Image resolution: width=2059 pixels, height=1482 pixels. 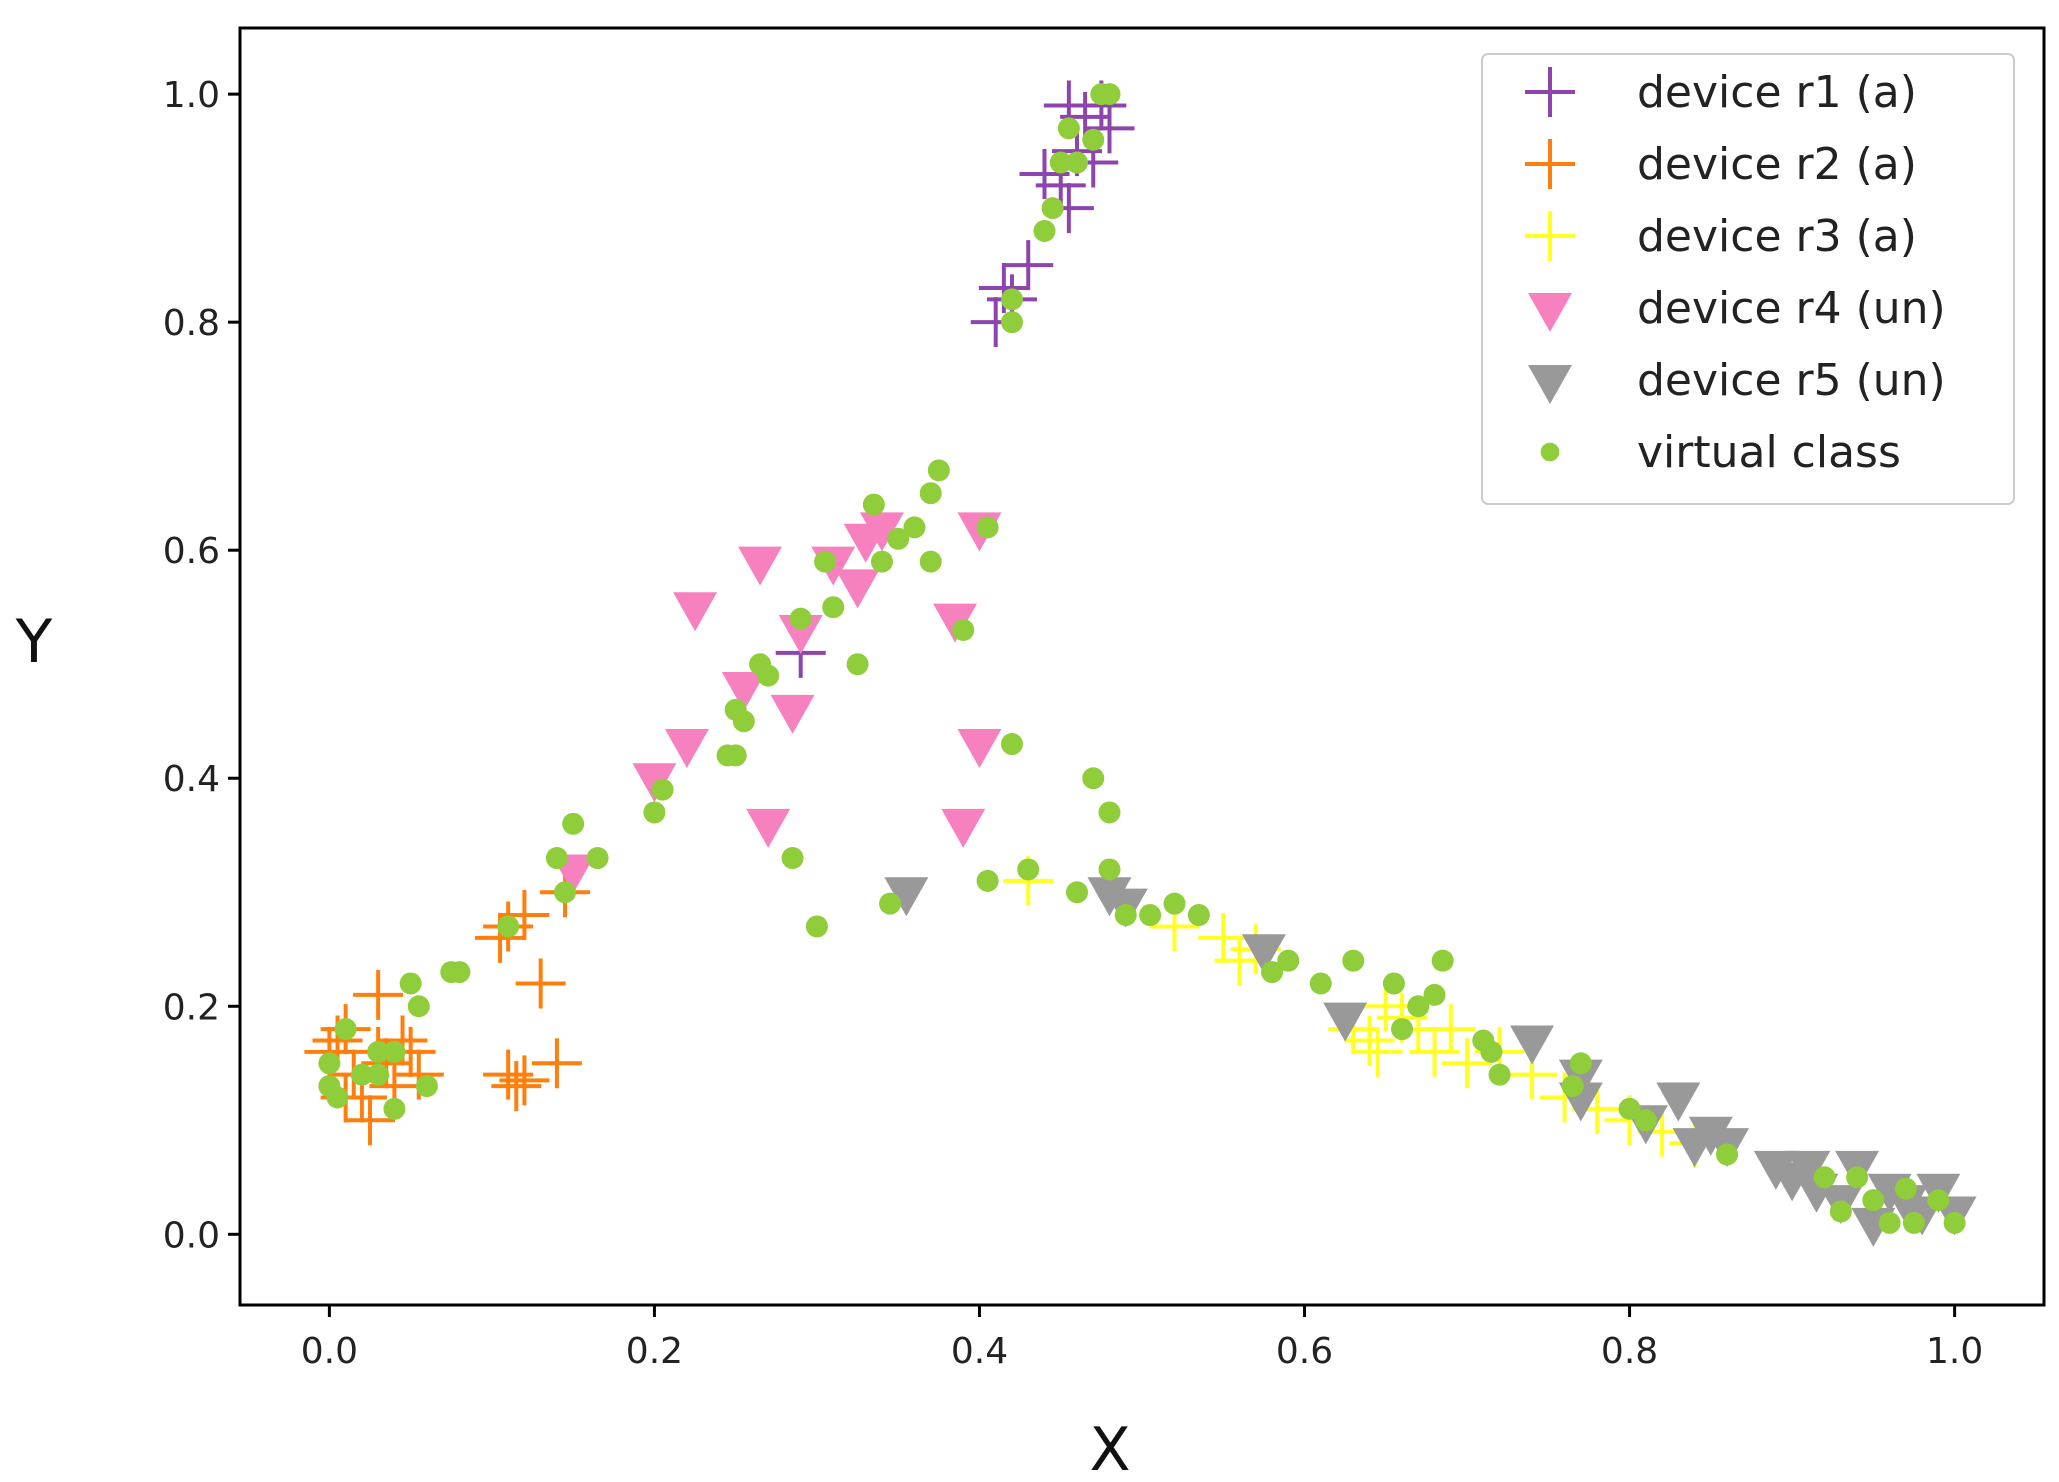 What do you see at coordinates (191, 1235) in the screenshot?
I see `y-tick-label: 0.0` at bounding box center [191, 1235].